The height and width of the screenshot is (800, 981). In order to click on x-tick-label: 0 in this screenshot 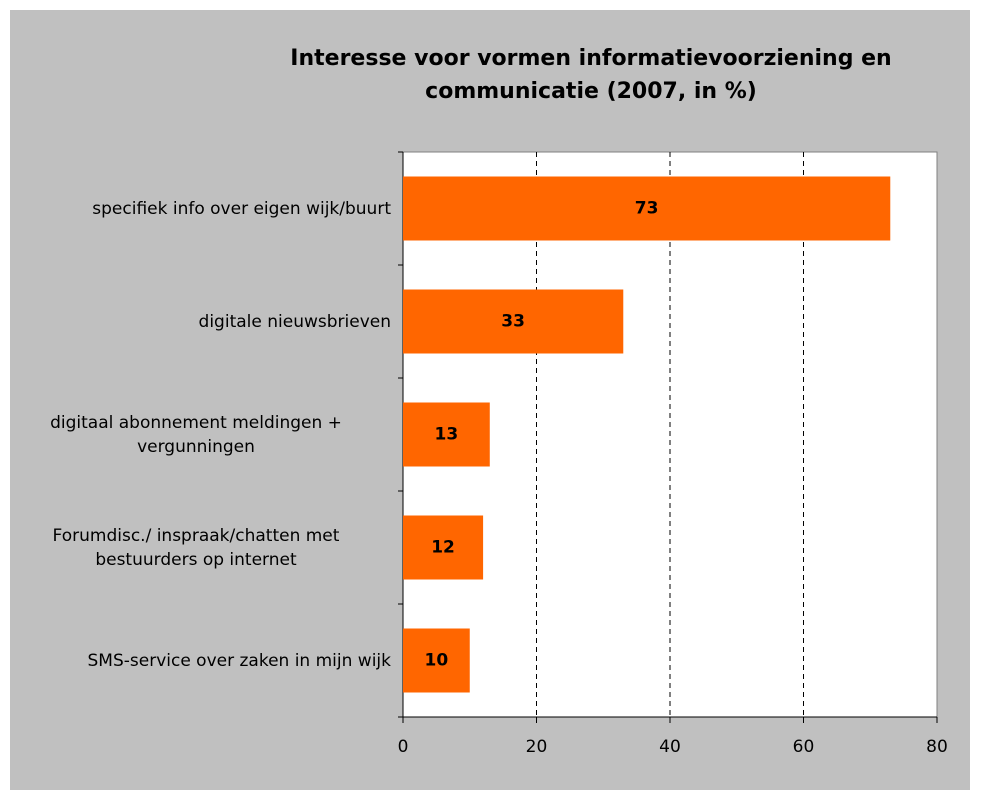, I will do `click(403, 747)`.